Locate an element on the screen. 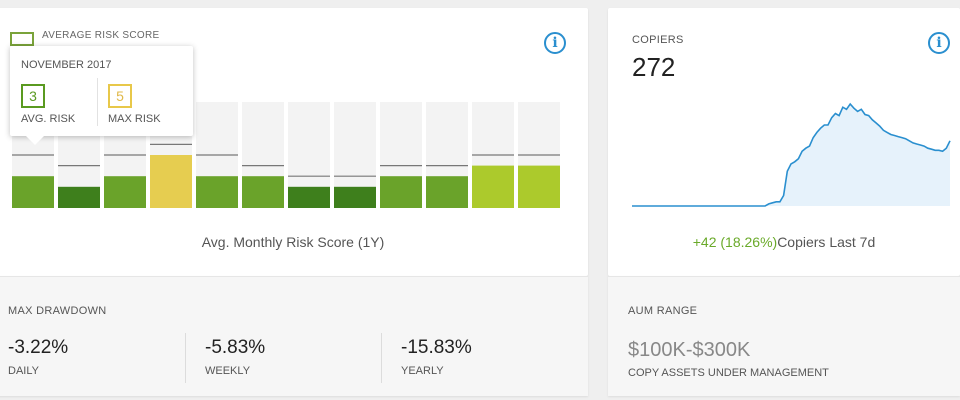 This screenshot has height=400, width=960. copiers-sparkline-line is located at coordinates (791, 154).